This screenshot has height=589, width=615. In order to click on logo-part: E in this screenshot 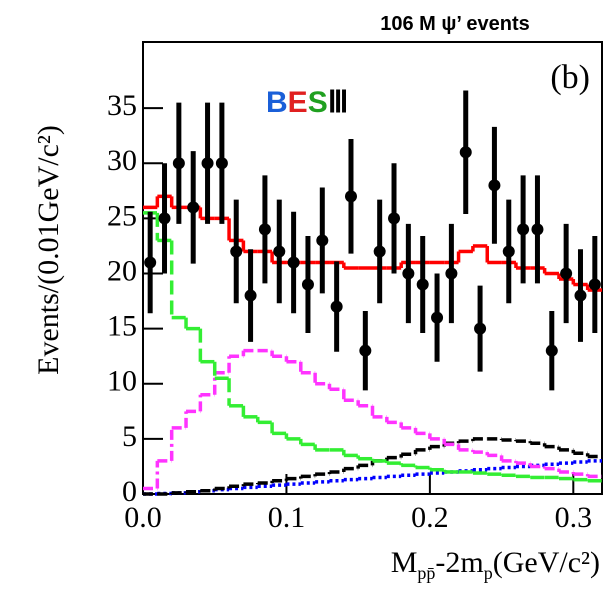, I will do `click(298, 102)`.